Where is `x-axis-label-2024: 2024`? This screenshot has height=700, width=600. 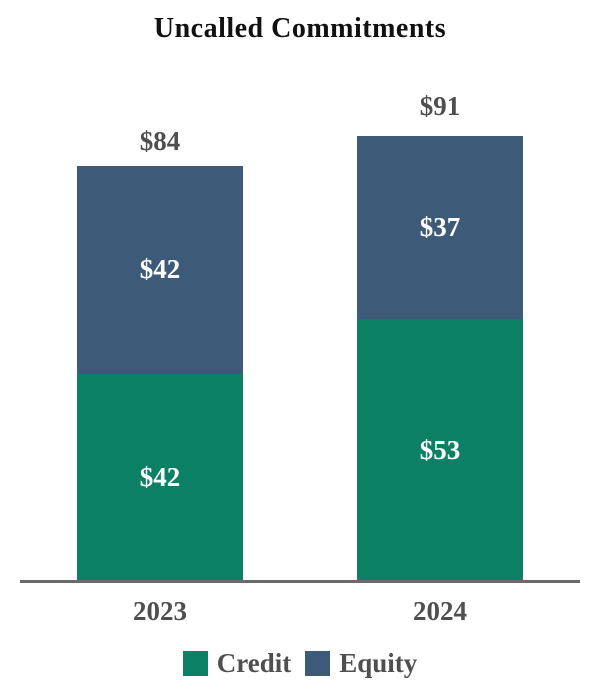 x-axis-label-2024: 2024 is located at coordinates (440, 611).